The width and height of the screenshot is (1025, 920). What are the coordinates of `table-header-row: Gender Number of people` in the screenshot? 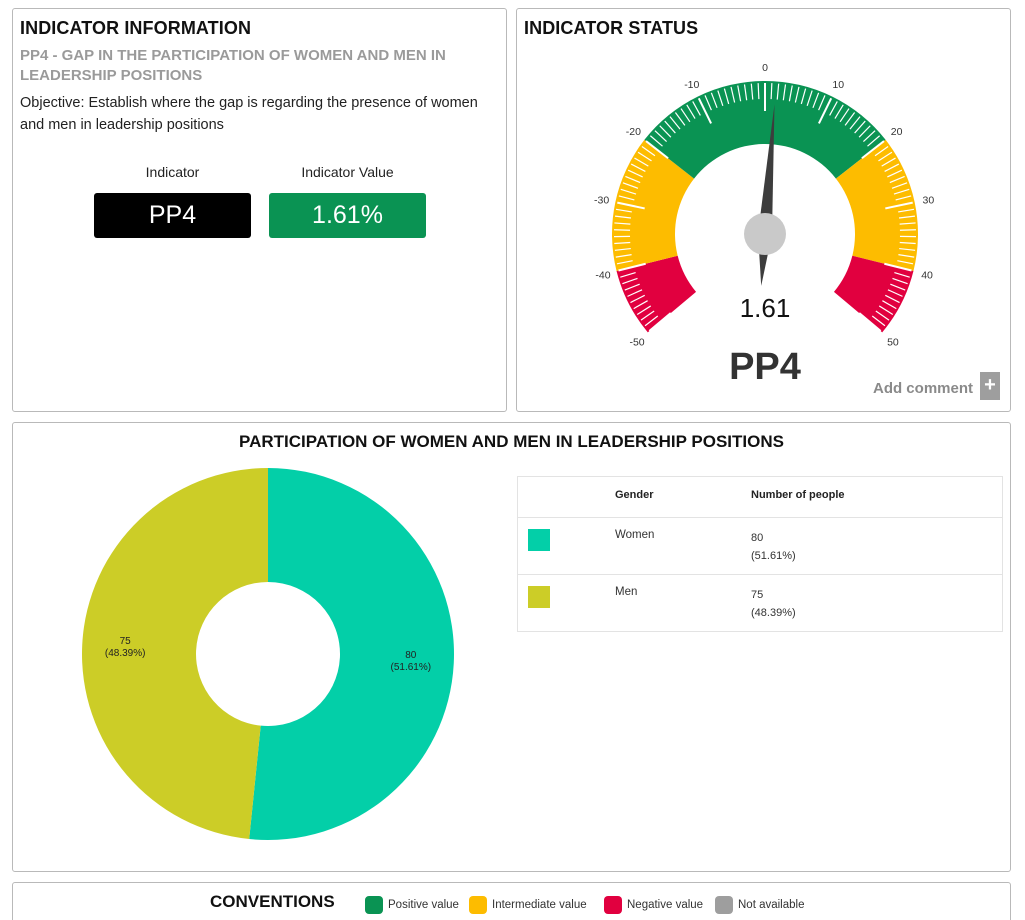 It's located at (760, 497).